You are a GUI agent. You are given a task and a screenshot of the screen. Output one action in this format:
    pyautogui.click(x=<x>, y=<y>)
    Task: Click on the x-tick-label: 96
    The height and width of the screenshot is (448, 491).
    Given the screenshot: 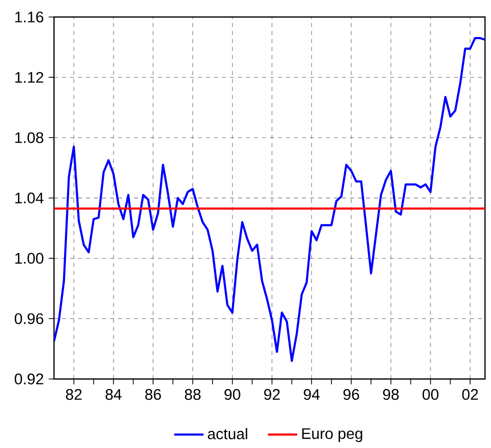 What is the action you would take?
    pyautogui.click(x=351, y=394)
    